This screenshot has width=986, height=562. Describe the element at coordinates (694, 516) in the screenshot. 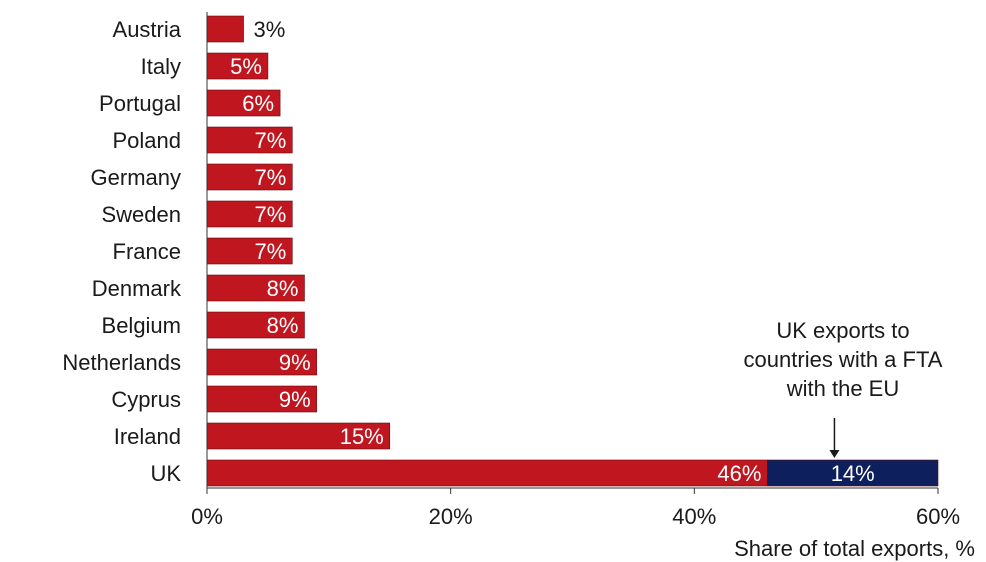

I see `x-tick-label: 40%` at that location.